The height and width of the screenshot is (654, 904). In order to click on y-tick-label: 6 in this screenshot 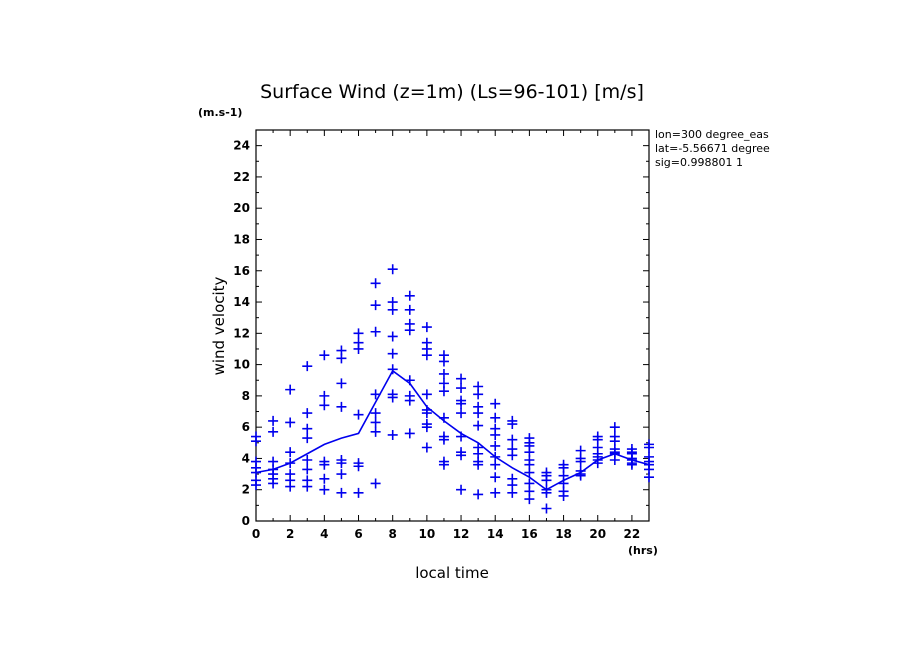, I will do `click(246, 427)`.